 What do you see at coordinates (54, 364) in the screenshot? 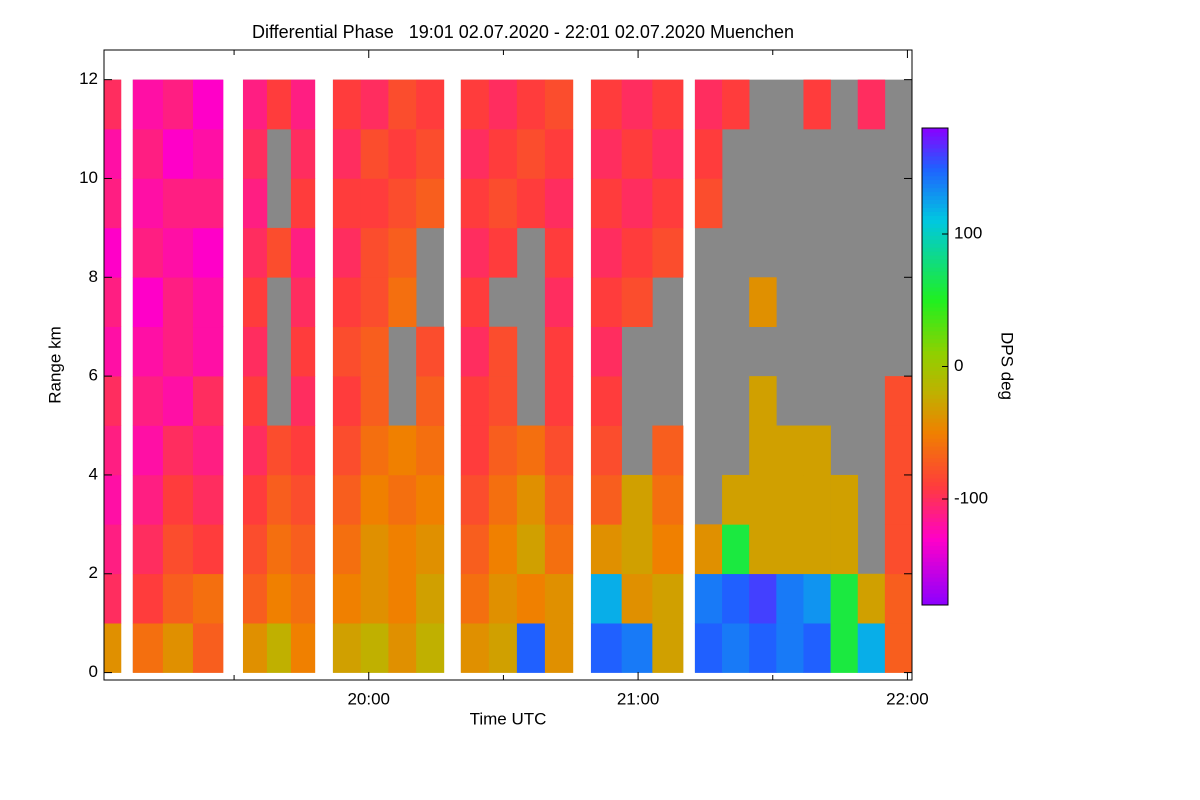
I see `y-axis-label: Range km` at bounding box center [54, 364].